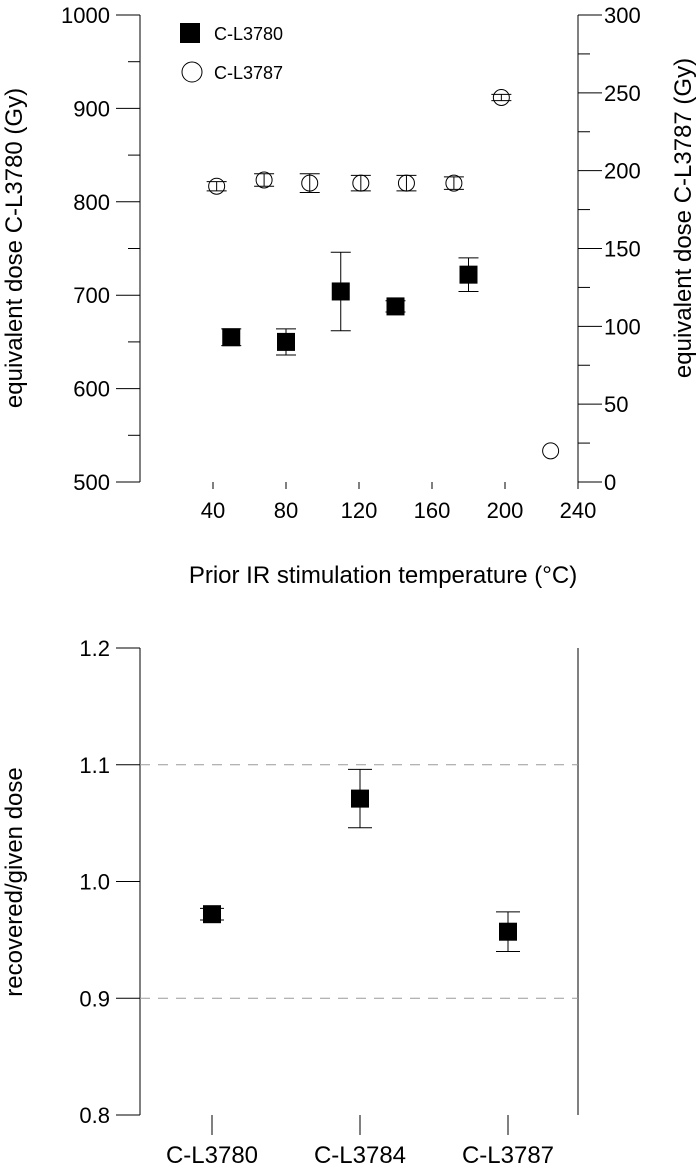 Image resolution: width=698 pixels, height=1168 pixels. Describe the element at coordinates (94, 998) in the screenshot. I see `bottom-y-tick-label: 0.9` at that location.